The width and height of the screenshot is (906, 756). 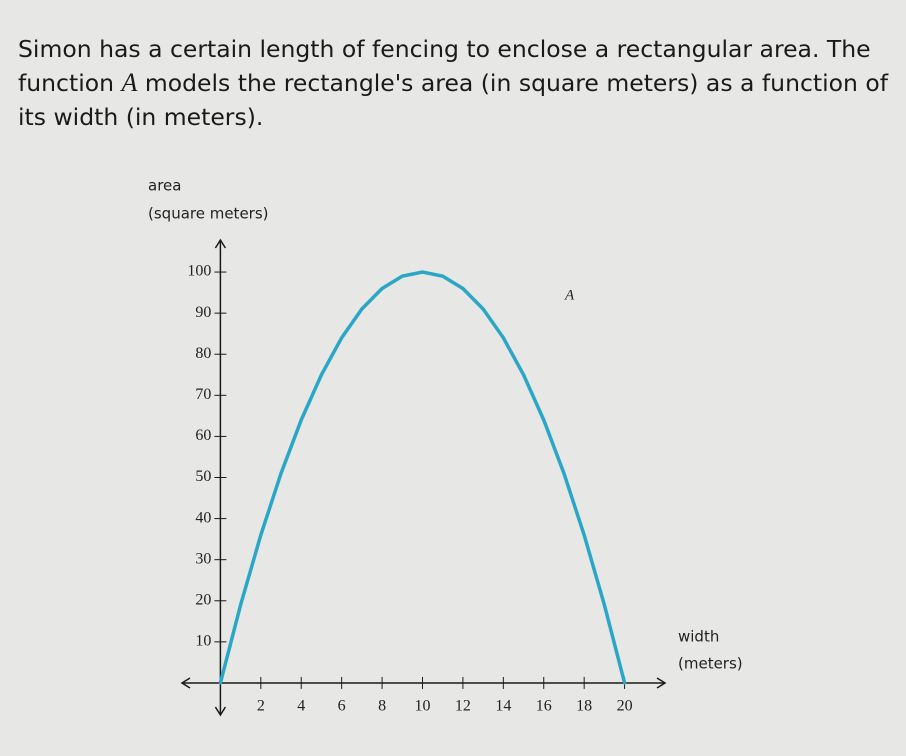 What do you see at coordinates (710, 664) in the screenshot?
I see `x-axis-label: (meters)` at bounding box center [710, 664].